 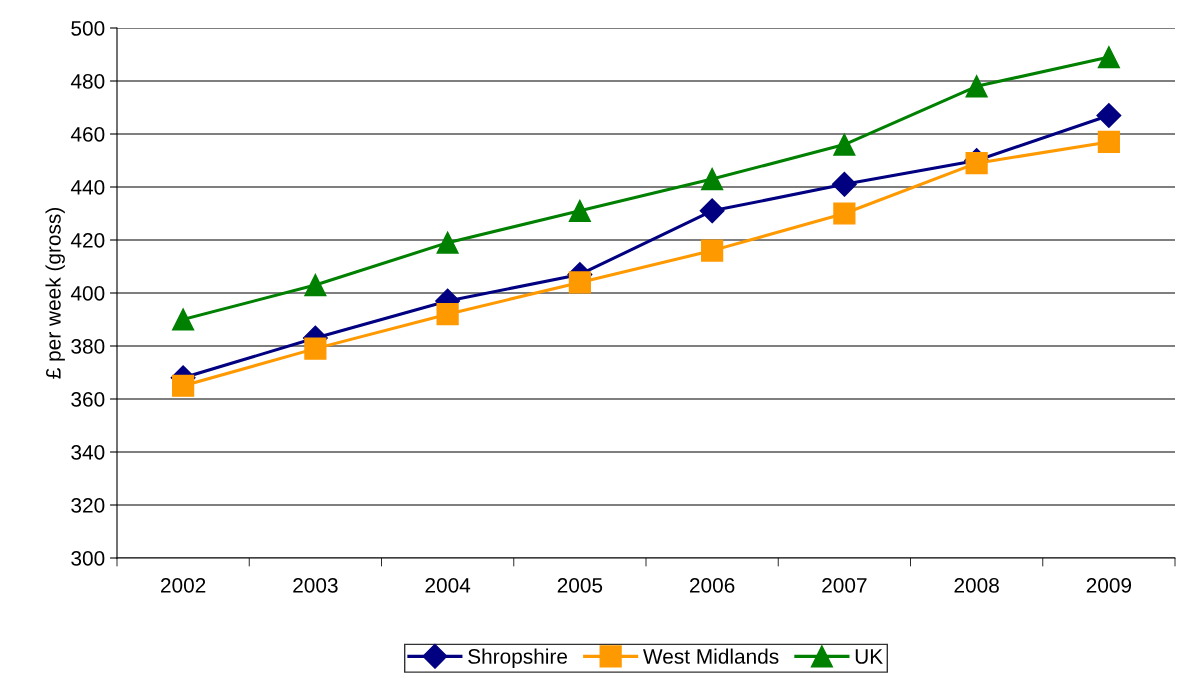 I want to click on x-tick-label: 2002, so click(x=183, y=585).